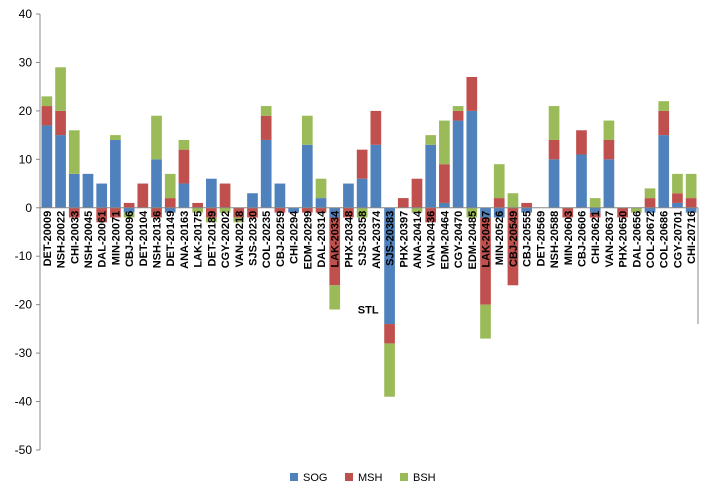 This screenshot has width=712, height=497. I want to click on x-tick-label: LAK-20175, so click(199, 239).